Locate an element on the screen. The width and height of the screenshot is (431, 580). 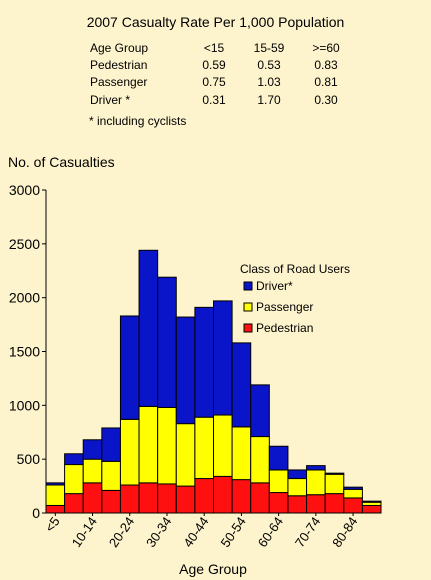
rate-row-label: Driver * is located at coordinates (110, 99).